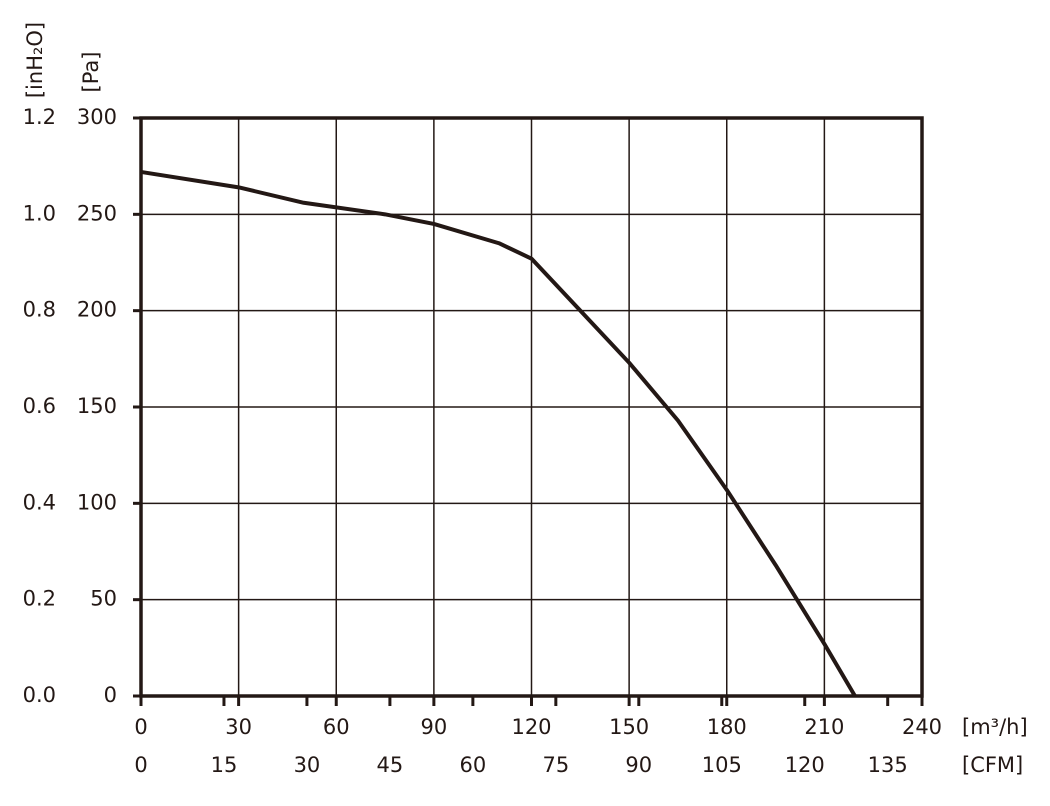 The height and width of the screenshot is (806, 1050). Describe the element at coordinates (638, 765) in the screenshot. I see `x2-tick-label: 90` at that location.